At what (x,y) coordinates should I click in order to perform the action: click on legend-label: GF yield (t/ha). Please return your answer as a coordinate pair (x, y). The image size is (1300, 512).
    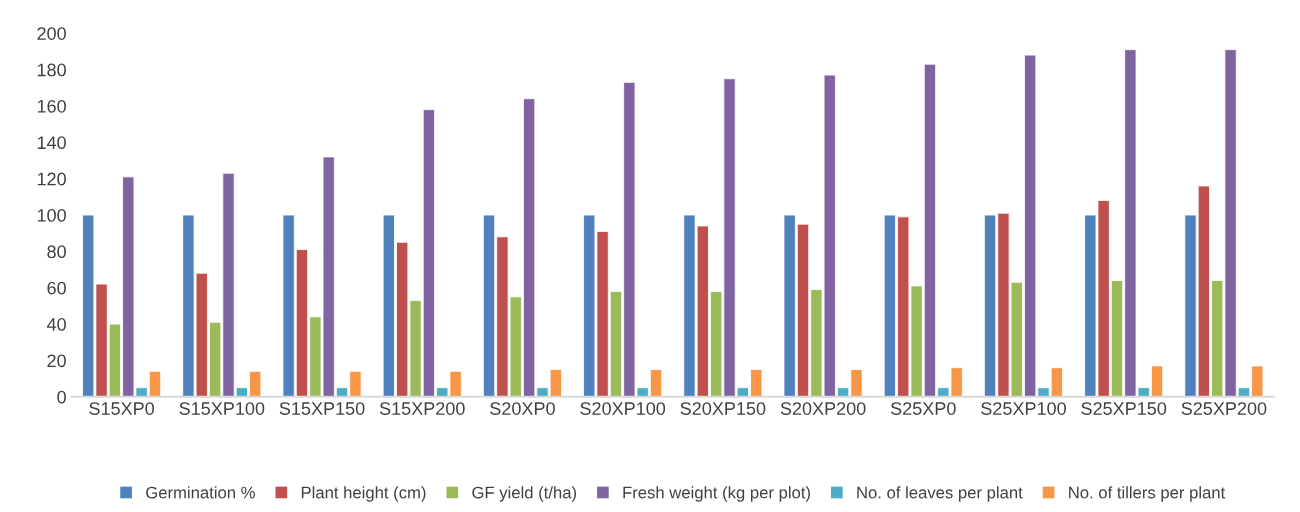
    Looking at the image, I should click on (524, 494).